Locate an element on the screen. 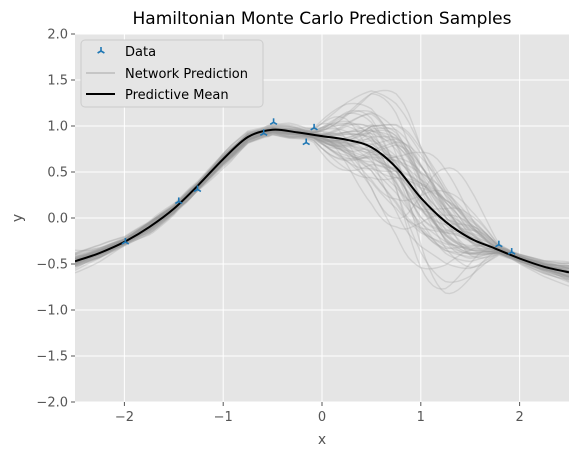  y-tick-label: 2.0 is located at coordinates (57, 35).